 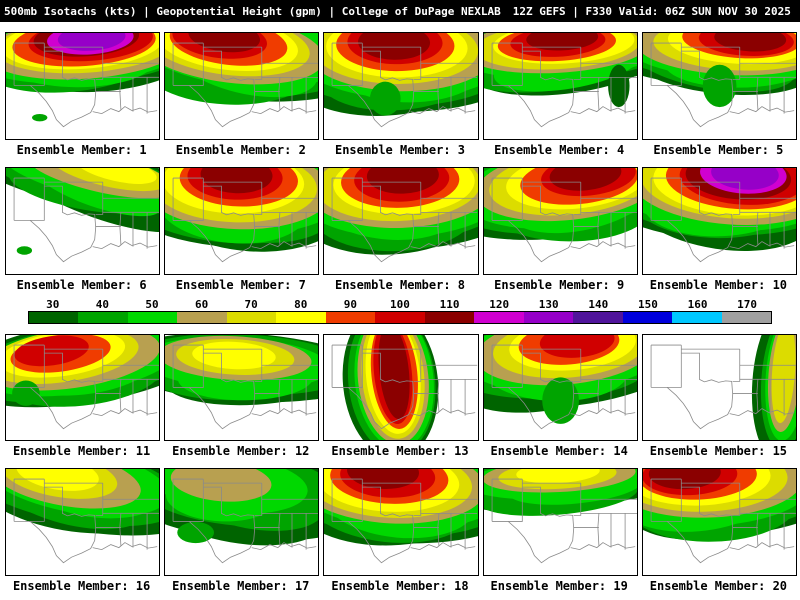 I want to click on ensemble-panel-2: Ensemble Member: 2, so click(x=242, y=94).